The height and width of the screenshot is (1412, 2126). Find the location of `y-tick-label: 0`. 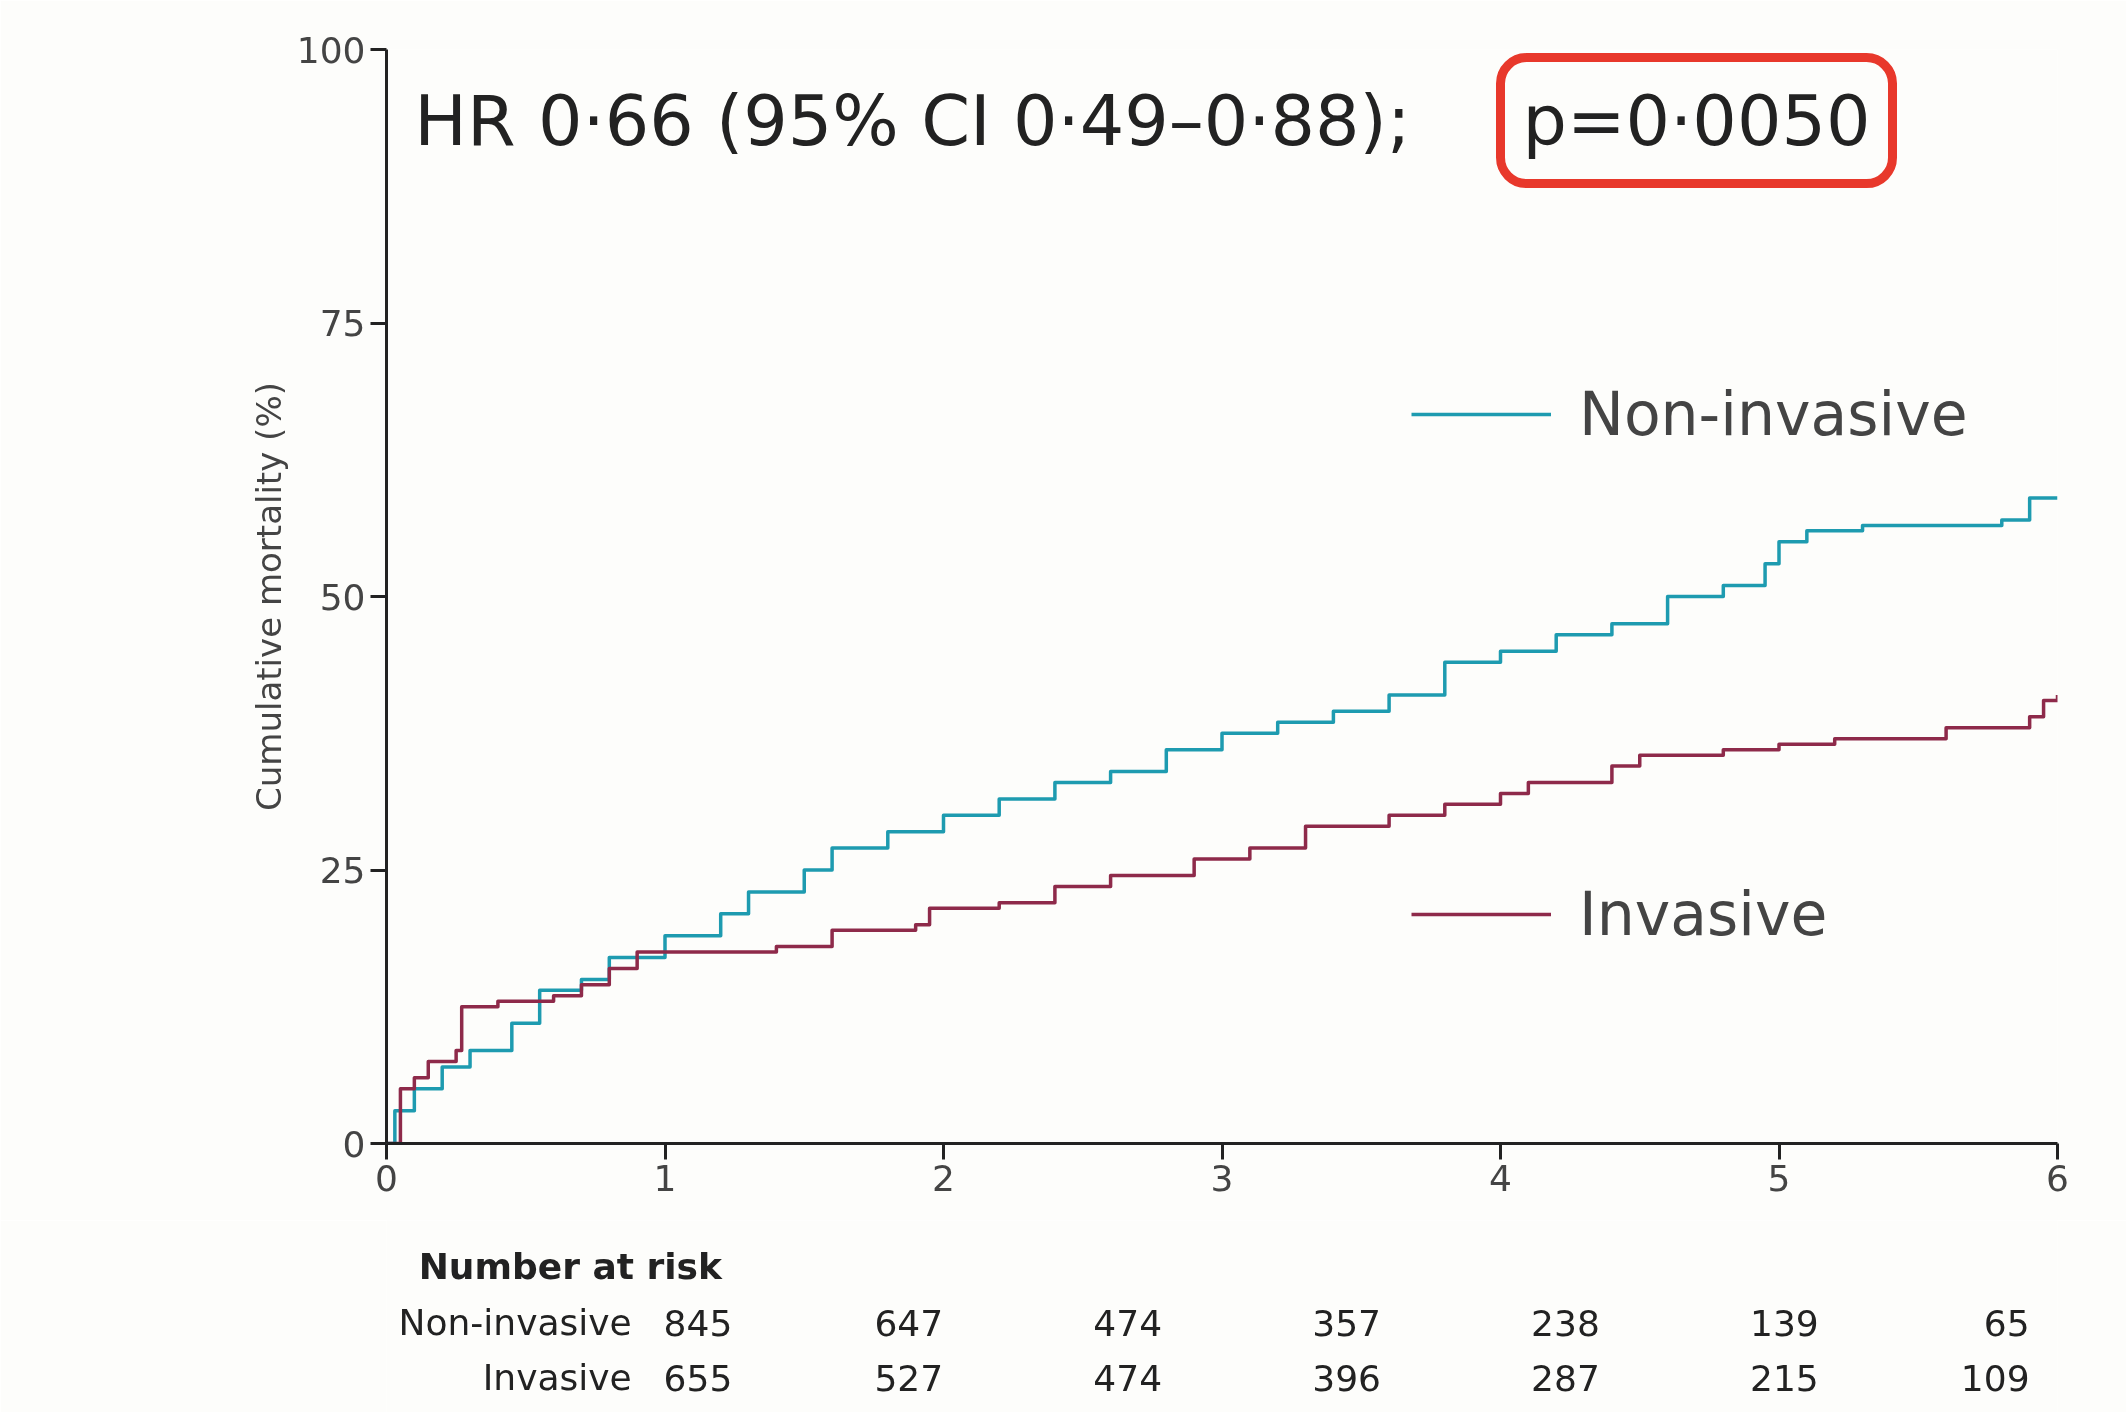

y-tick-label: 0 is located at coordinates (354, 1144).